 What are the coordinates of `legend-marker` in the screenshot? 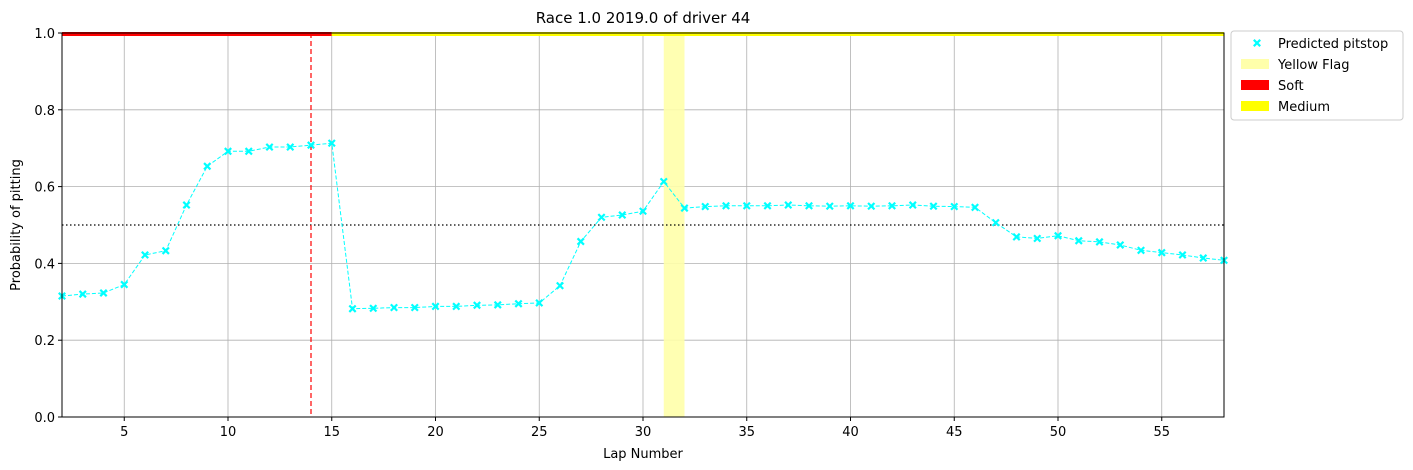 It's located at (1257, 43).